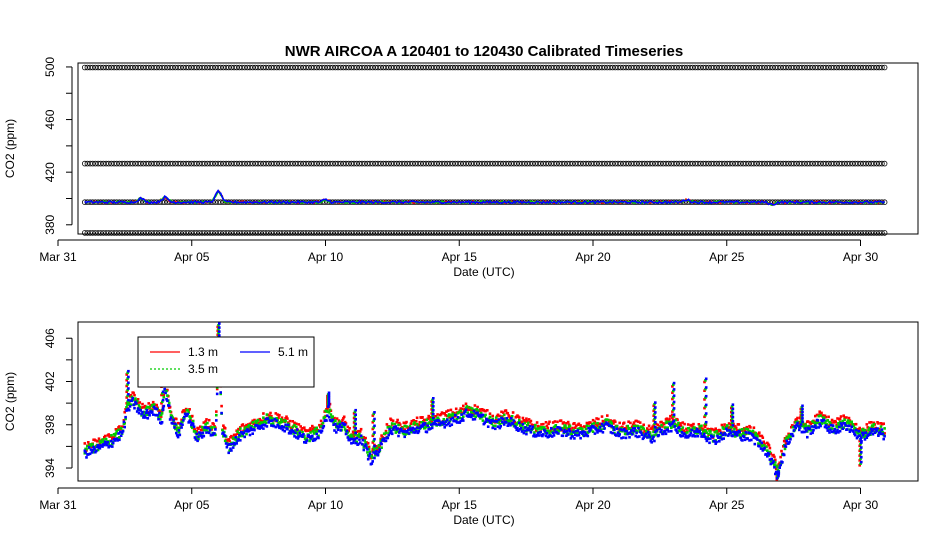 The height and width of the screenshot is (540, 936). I want to click on y-tick-label: 406, so click(50, 338).